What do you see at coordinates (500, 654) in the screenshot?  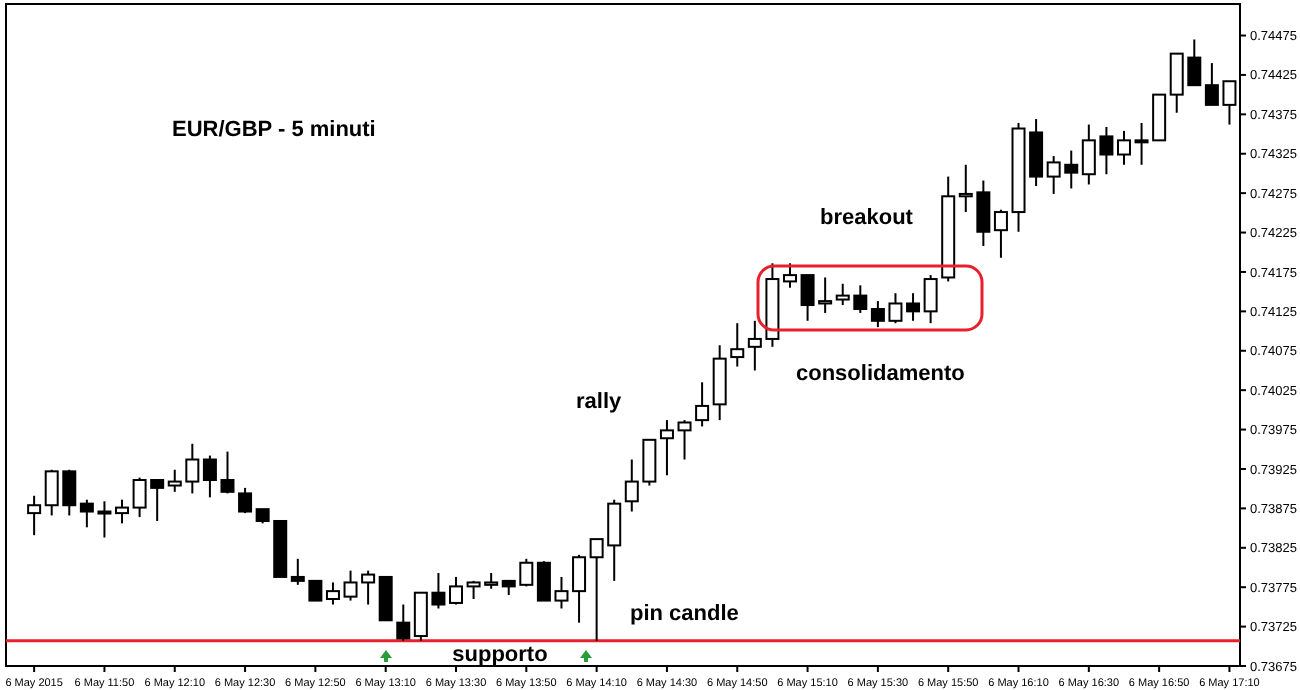 I see `ref-line-label: supporto` at bounding box center [500, 654].